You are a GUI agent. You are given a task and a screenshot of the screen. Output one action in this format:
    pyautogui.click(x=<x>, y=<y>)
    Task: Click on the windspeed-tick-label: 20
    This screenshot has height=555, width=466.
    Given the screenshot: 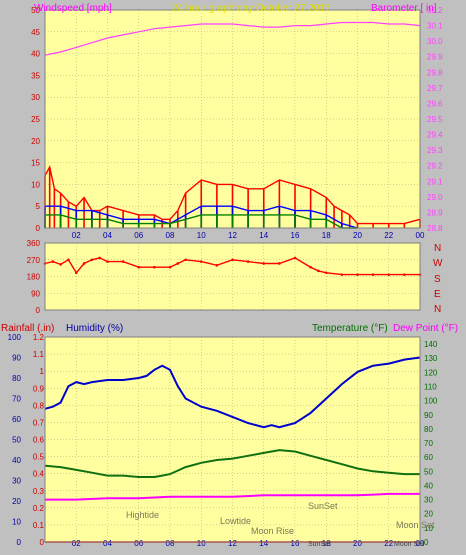 What is the action you would take?
    pyautogui.click(x=35, y=141)
    